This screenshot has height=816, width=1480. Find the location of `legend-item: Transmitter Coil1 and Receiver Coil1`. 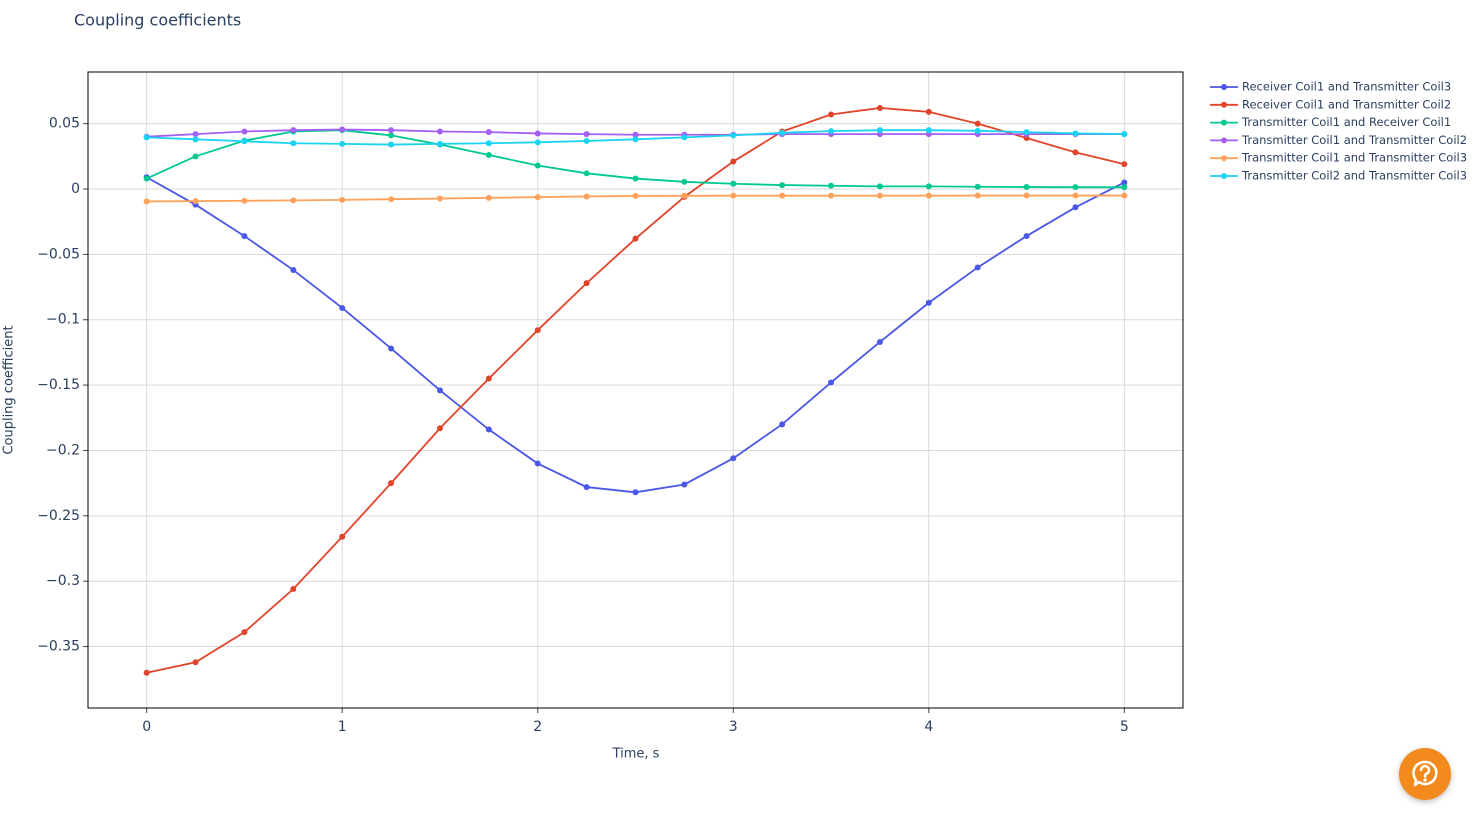

legend-item: Transmitter Coil1 and Receiver Coil1 is located at coordinates (1330, 122).